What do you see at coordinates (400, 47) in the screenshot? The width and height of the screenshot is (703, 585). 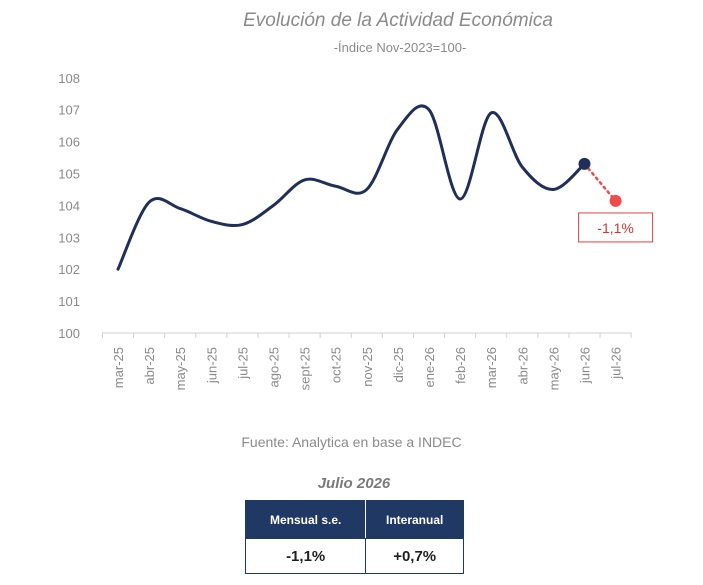 I see `chart-subtitle: -Índice Nov-2023=100-` at bounding box center [400, 47].